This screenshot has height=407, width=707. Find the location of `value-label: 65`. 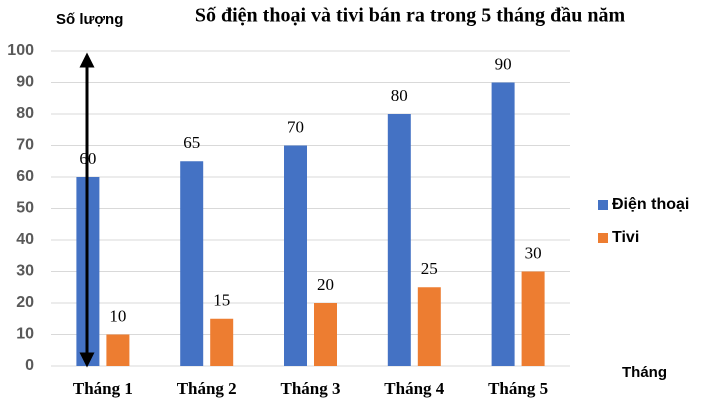

value-label: 65 is located at coordinates (191, 142).